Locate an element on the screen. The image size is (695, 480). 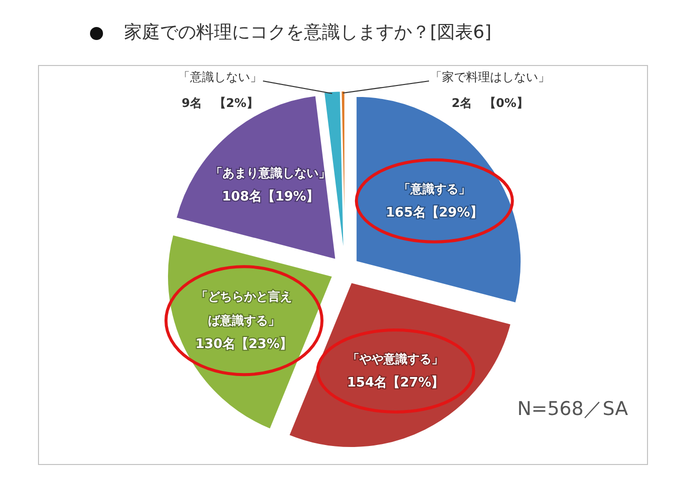
slice-label: 「あまり意識しない」 is located at coordinates (270, 173).